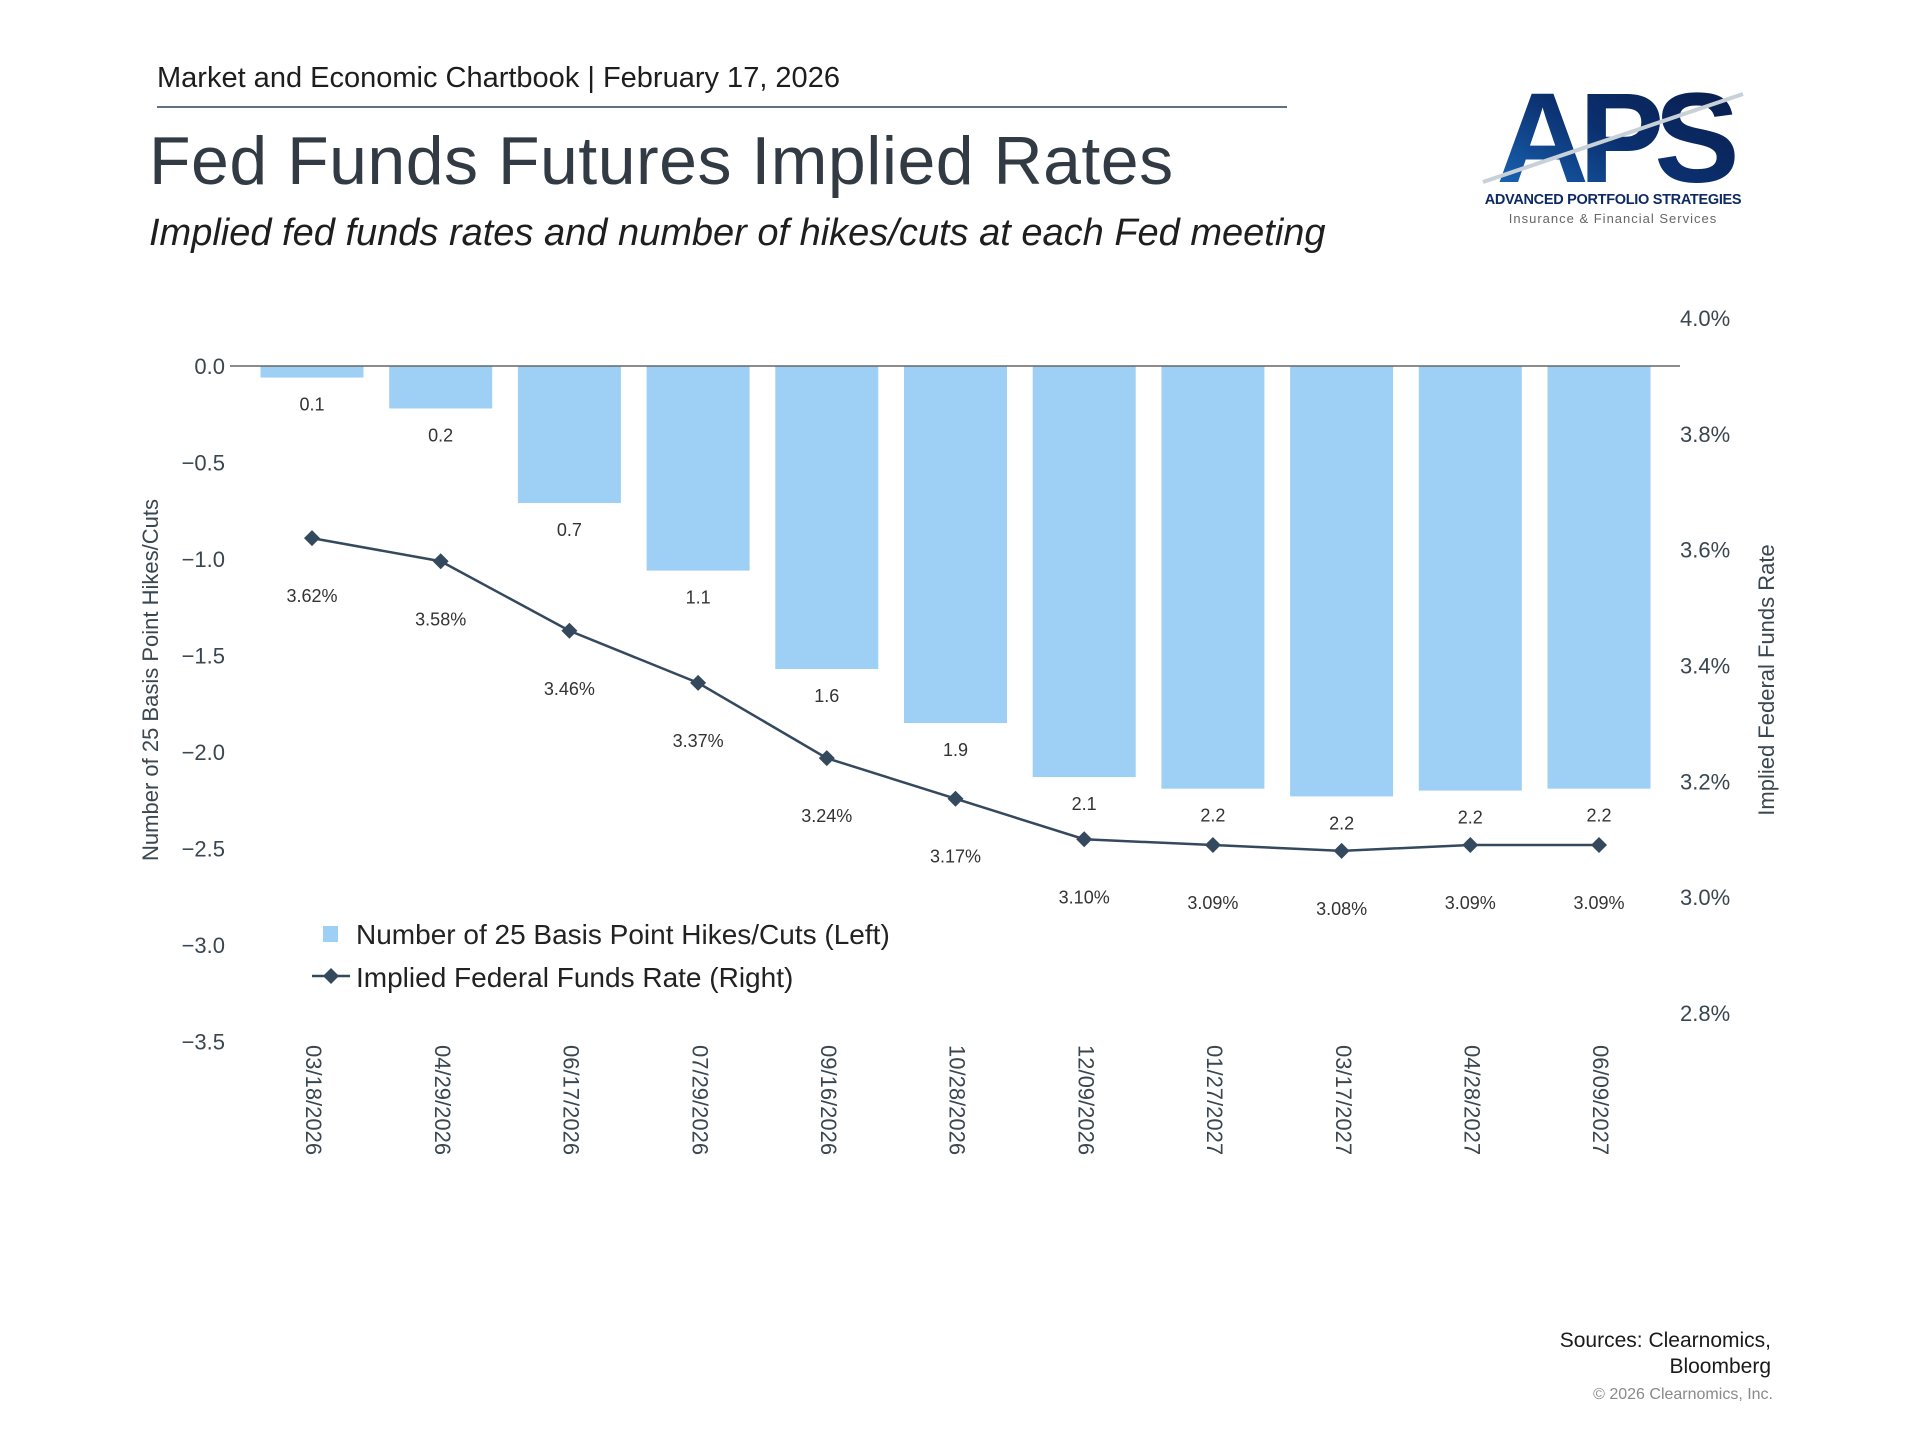 This screenshot has height=1440, width=1920. I want to click on sources-note: Sources: Clearnomics, Bloomberg, so click(1665, 1354).